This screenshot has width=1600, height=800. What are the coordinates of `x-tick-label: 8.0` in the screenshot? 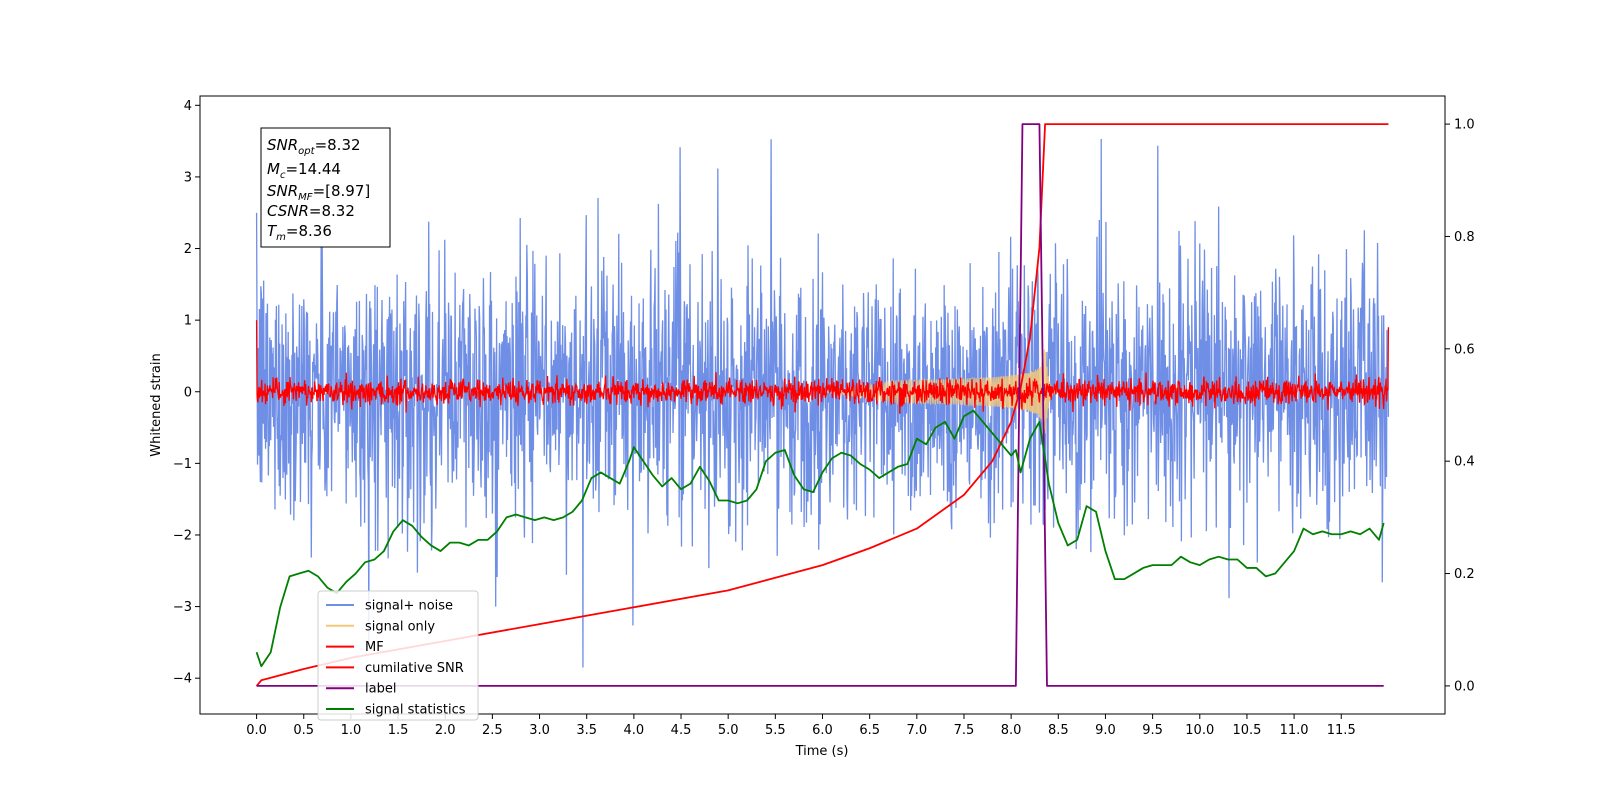 It's located at (1011, 730).